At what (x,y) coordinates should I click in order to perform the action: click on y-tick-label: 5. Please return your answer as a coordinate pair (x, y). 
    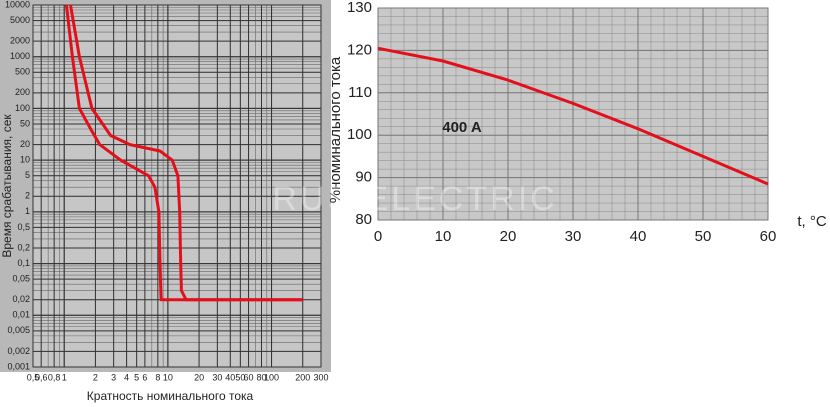
    Looking at the image, I should click on (27, 175).